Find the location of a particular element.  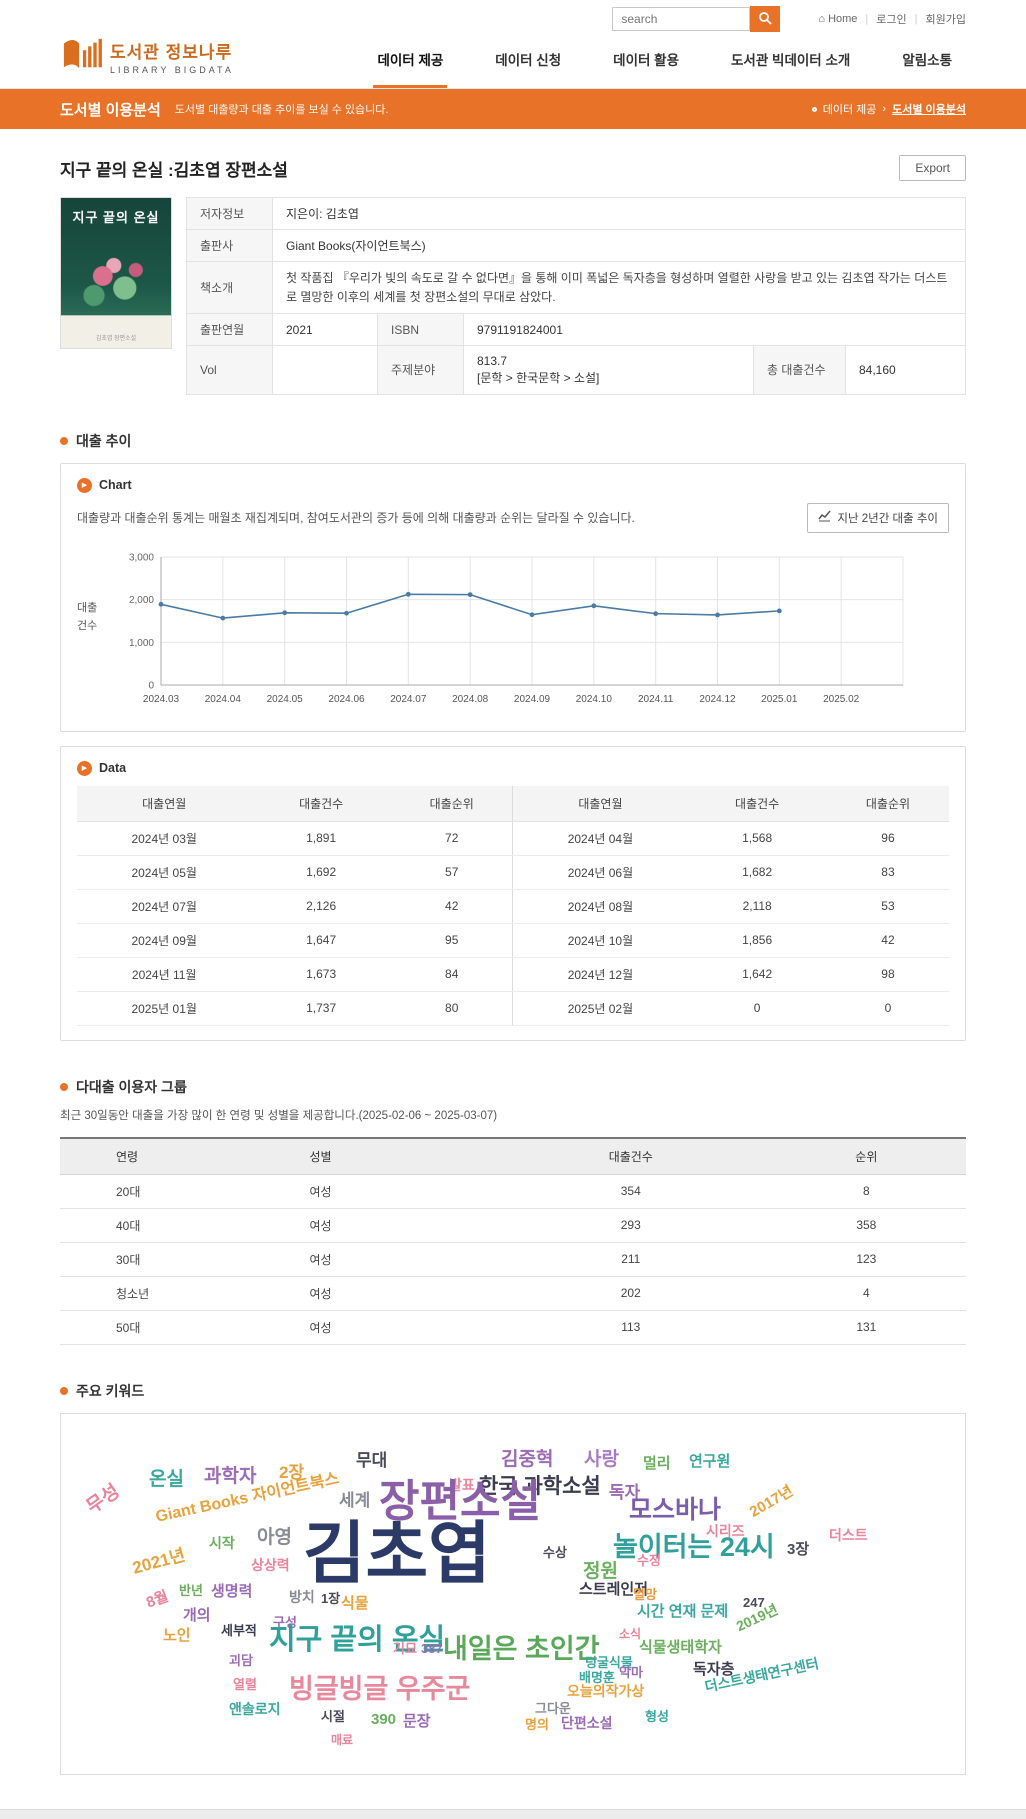

table-row: 2024년 07월 2,126 42 2024년 08월 2,118 53 is located at coordinates (513, 906).